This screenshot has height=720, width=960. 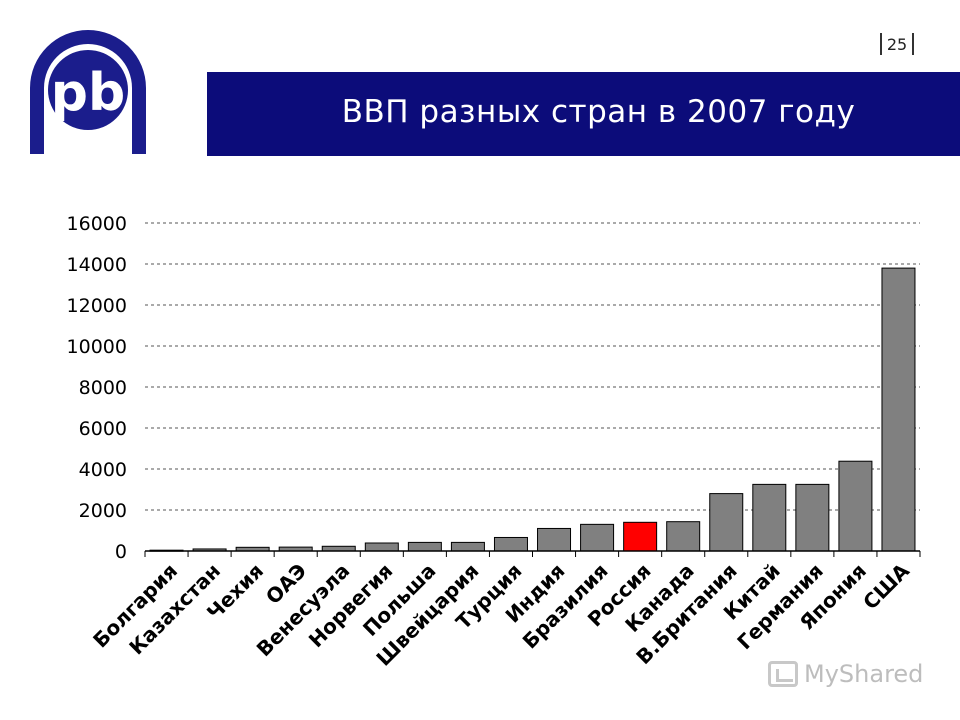 What do you see at coordinates (88, 93) in the screenshot?
I see `logo-text: pb` at bounding box center [88, 93].